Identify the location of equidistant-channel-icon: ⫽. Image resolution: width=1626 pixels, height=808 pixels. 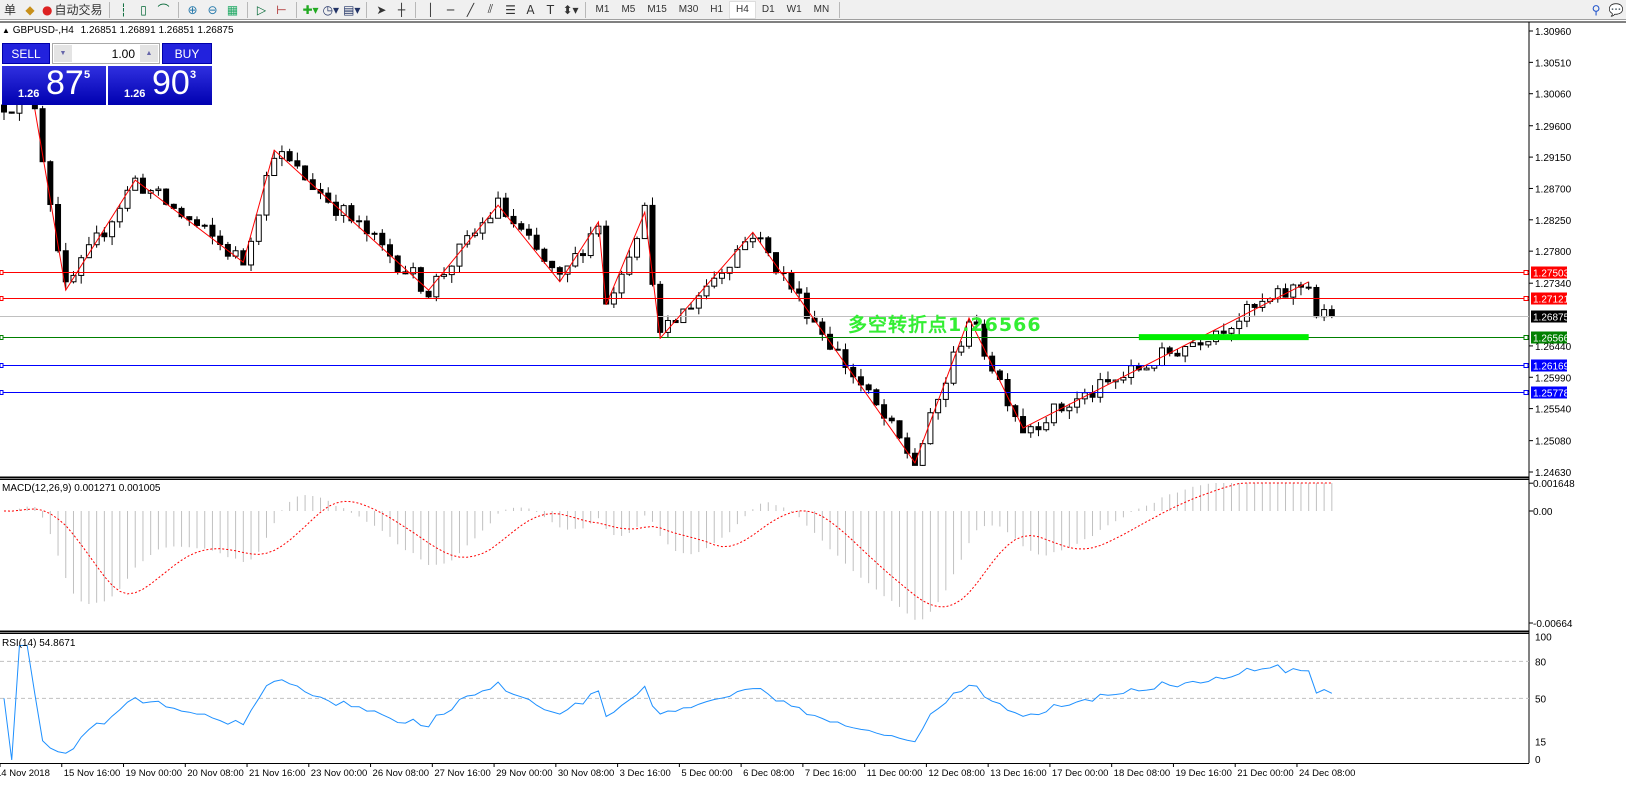
(490, 9).